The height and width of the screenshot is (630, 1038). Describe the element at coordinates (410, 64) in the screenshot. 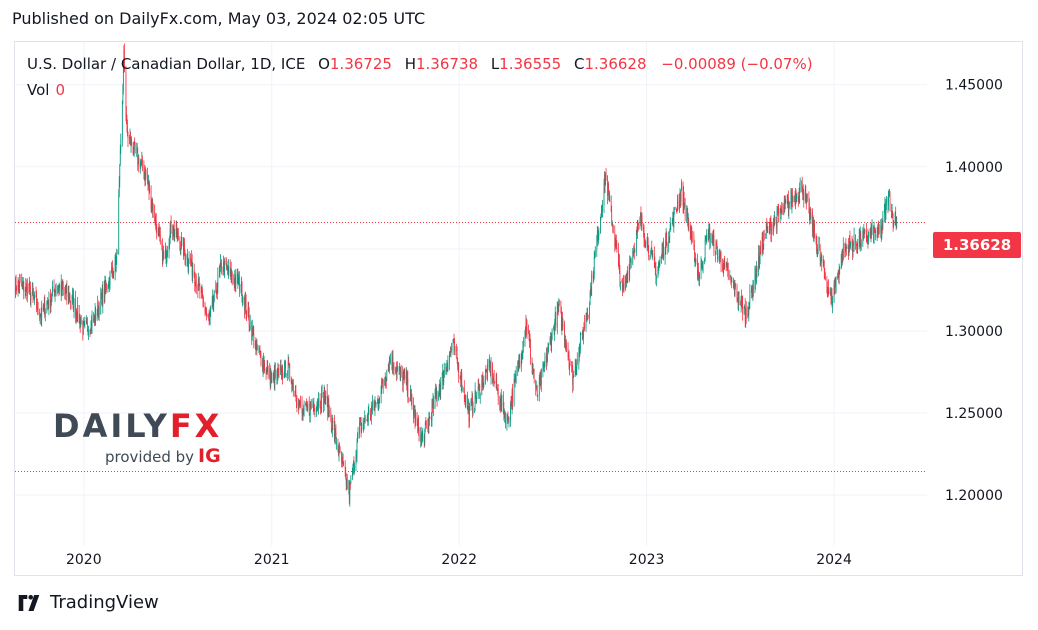

I see `high-label: H` at that location.